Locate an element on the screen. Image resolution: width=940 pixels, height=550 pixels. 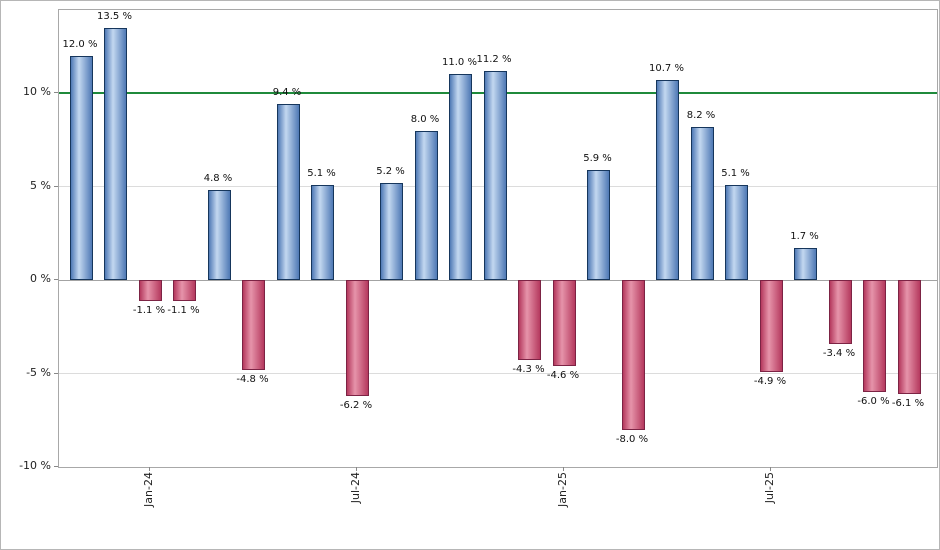
bar-value-label: -4.9 % is located at coordinates (770, 381).